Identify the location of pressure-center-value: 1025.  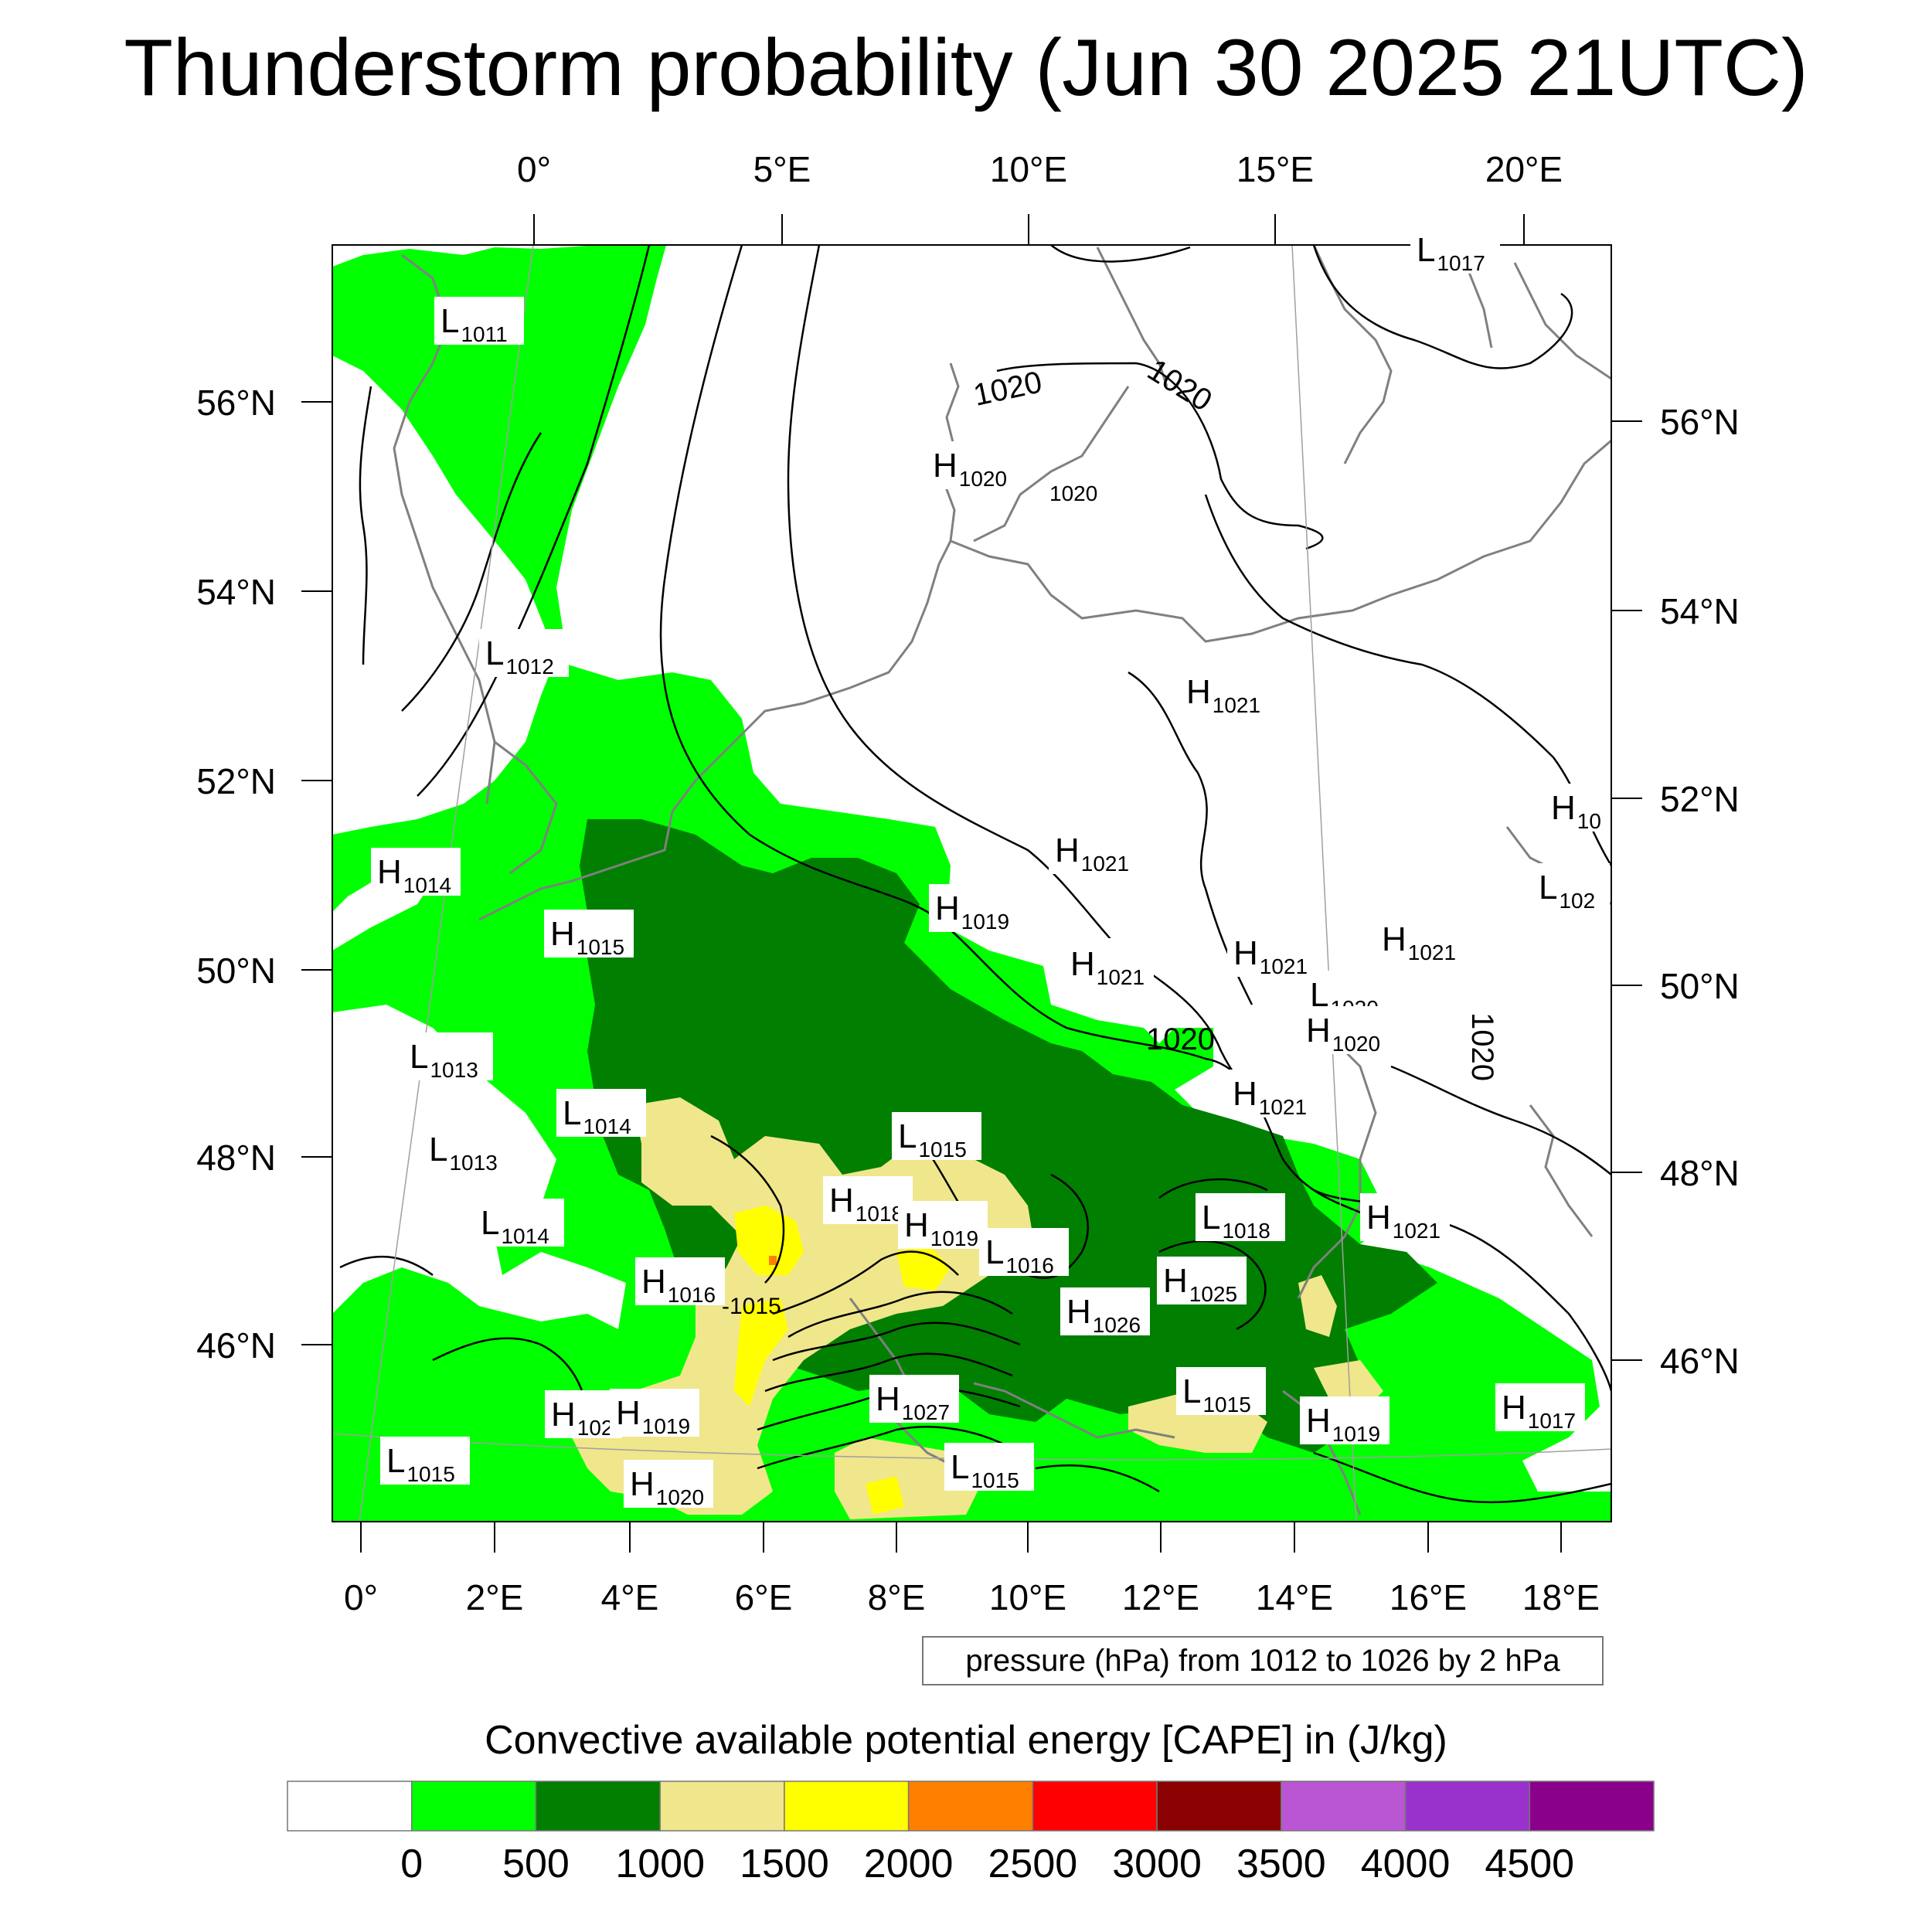
(1213, 1294).